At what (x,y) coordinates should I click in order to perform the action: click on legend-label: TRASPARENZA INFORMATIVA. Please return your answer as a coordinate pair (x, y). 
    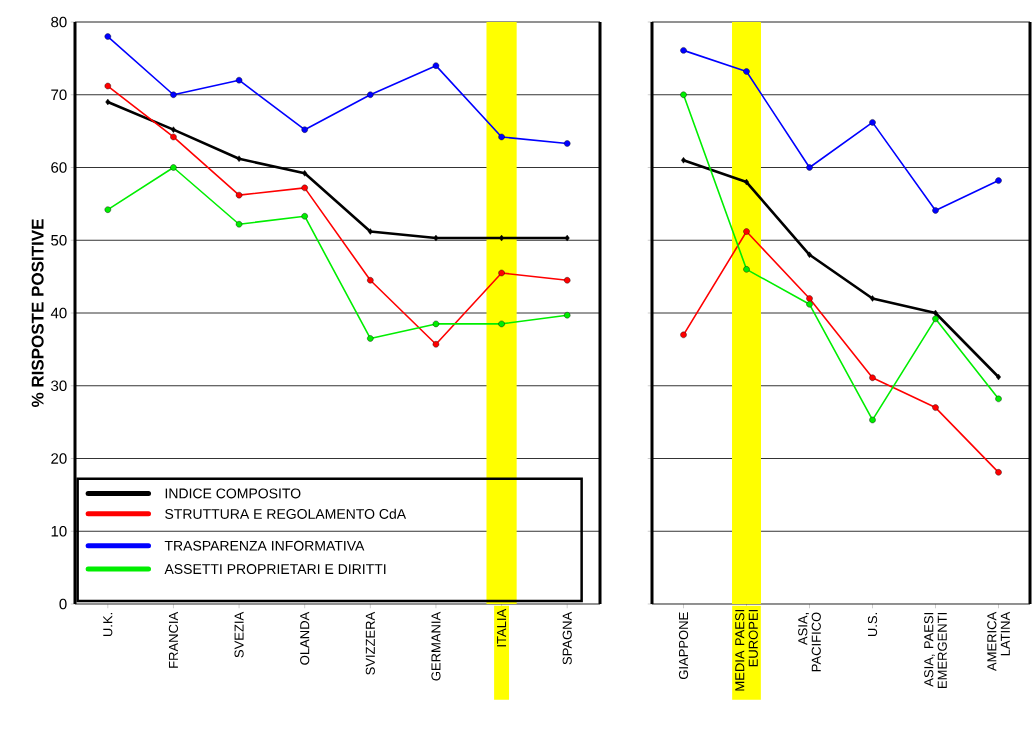
    Looking at the image, I should click on (264, 545).